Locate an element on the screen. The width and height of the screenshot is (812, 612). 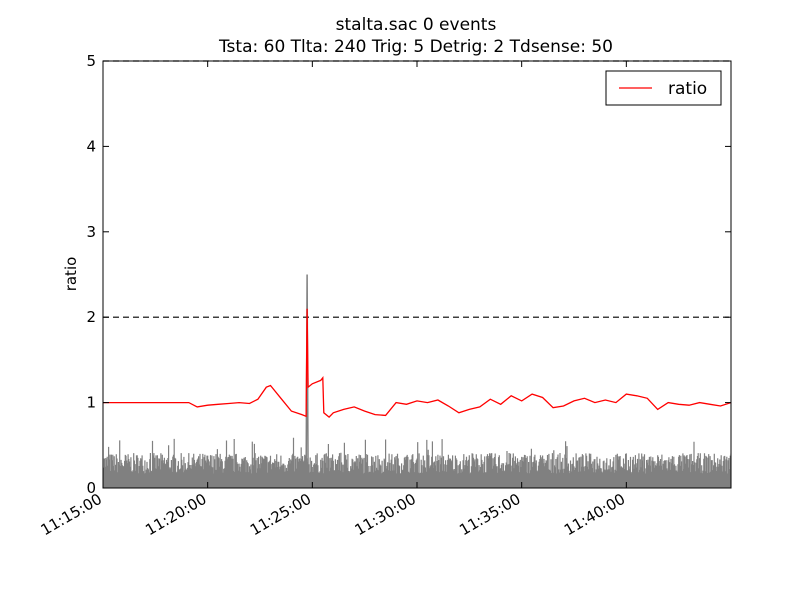
y-tick-label: 2 is located at coordinates (91, 317).